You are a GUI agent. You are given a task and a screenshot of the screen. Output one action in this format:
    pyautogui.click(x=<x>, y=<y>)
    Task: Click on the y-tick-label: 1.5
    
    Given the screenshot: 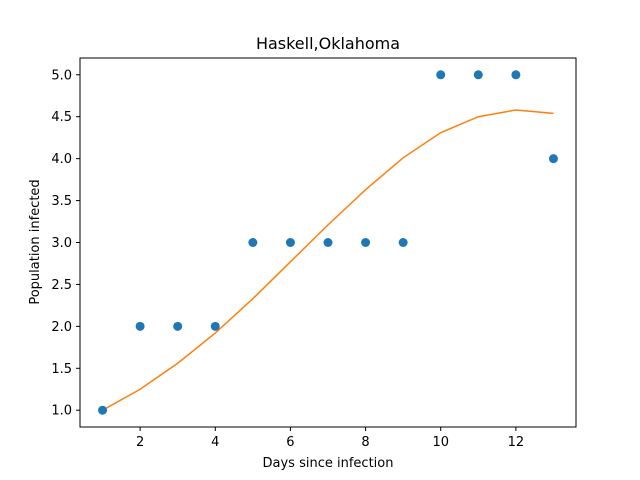 What is the action you would take?
    pyautogui.click(x=61, y=369)
    